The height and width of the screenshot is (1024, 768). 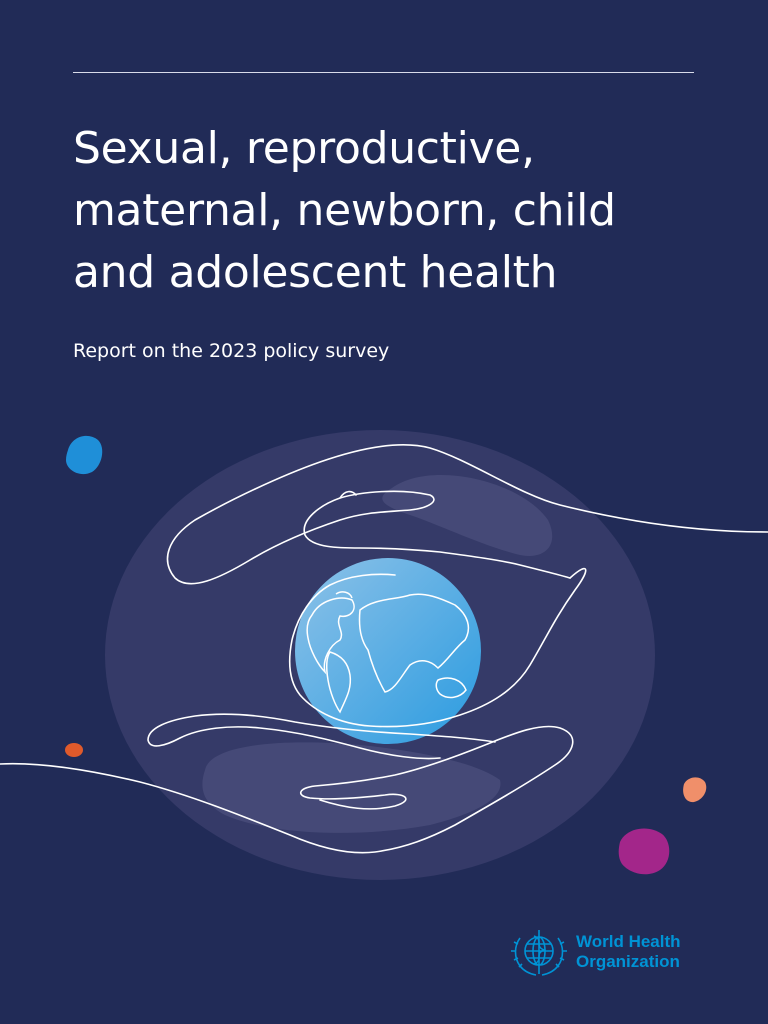 I want to click on who-name-line-2: Organization, so click(x=628, y=961).